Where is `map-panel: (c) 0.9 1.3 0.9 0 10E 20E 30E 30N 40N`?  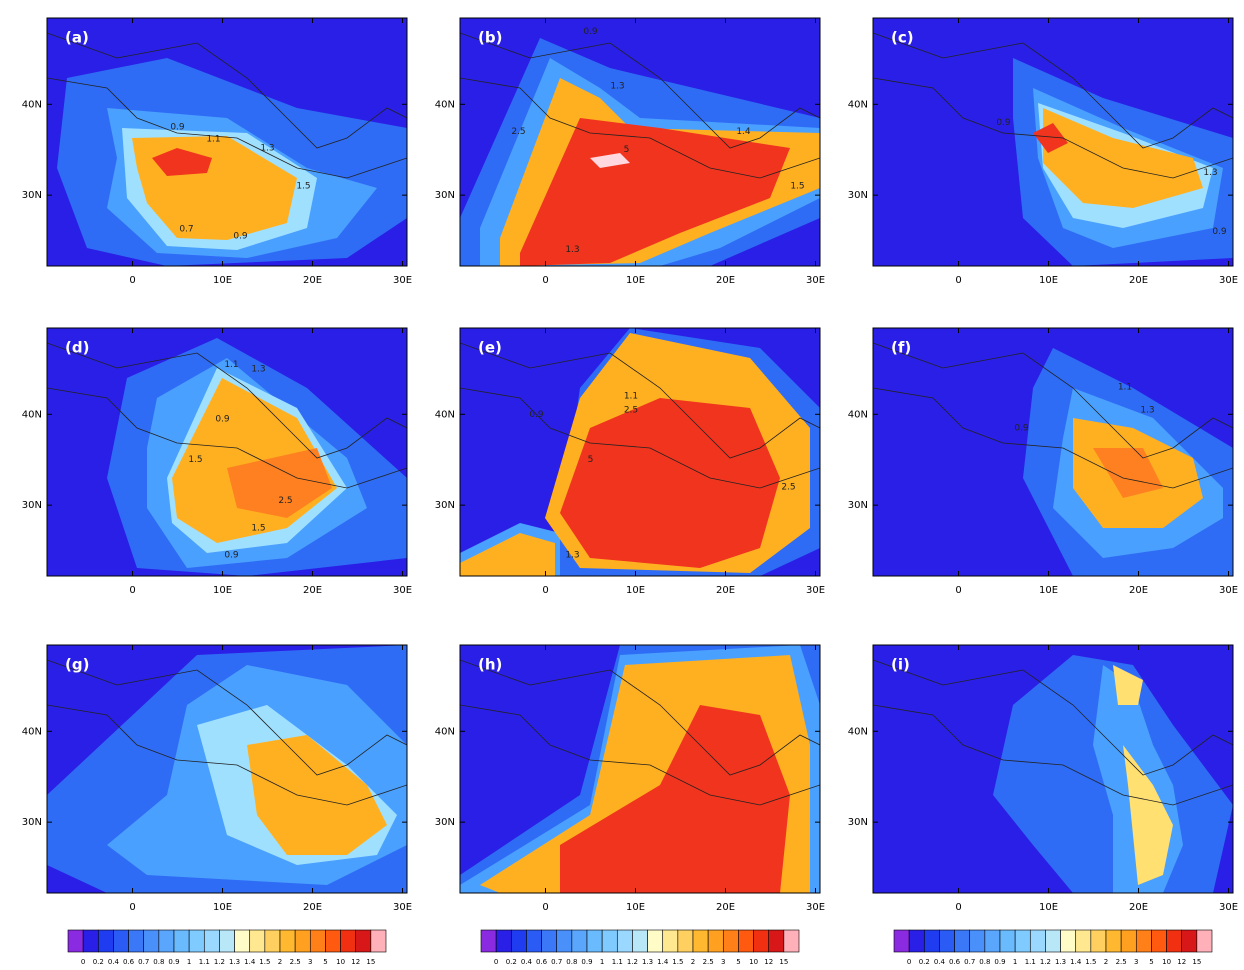 map-panel: (c) 0.9 1.3 0.9 0 10E 20E 30E 30N 40N is located at coordinates (1043, 151).